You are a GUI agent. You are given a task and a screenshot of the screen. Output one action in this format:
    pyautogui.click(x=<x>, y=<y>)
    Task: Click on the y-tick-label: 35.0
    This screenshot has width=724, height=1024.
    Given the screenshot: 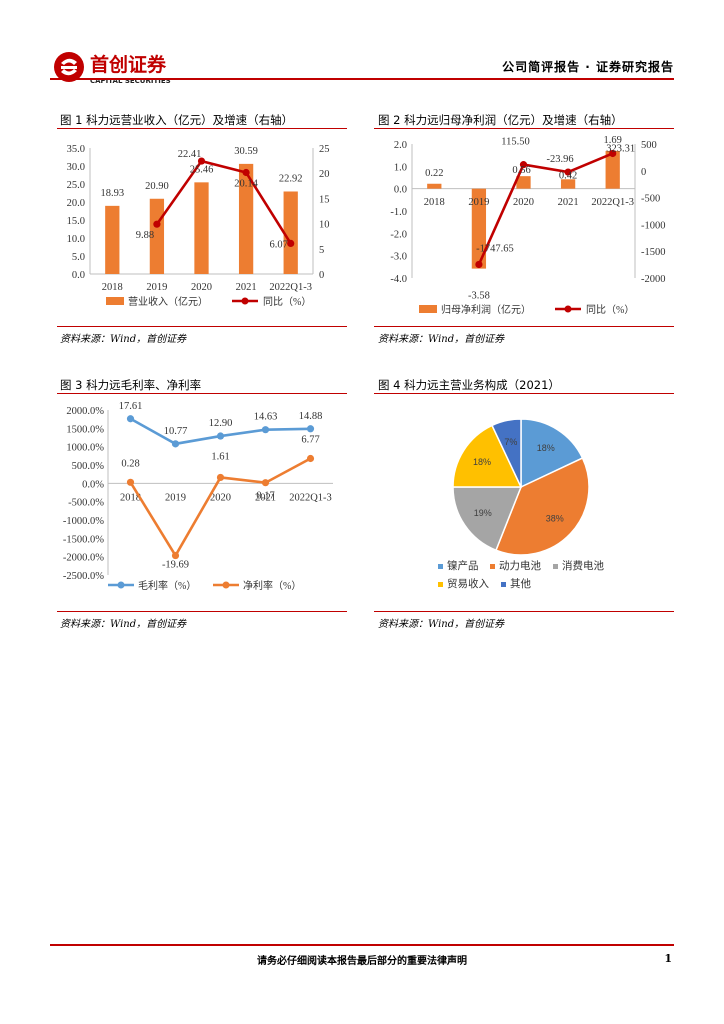 What is the action you would take?
    pyautogui.click(x=76, y=149)
    